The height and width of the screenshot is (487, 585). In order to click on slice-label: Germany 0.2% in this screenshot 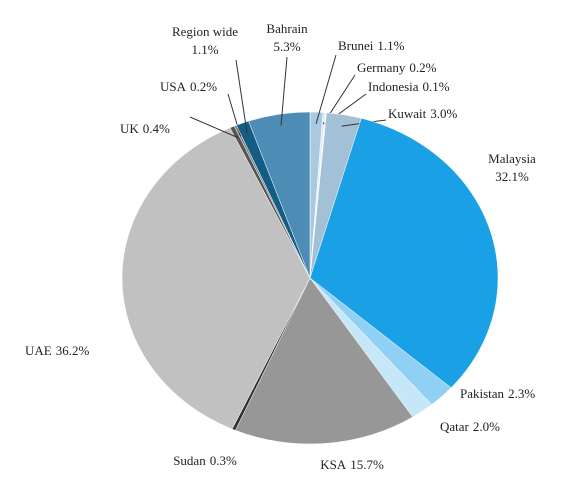, I will do `click(397, 67)`.